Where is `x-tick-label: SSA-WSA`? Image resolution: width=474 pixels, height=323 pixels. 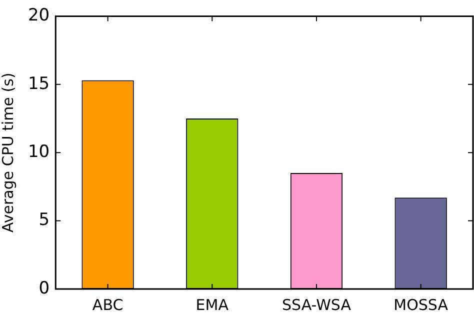
x-tick-label: SSA-WSA is located at coordinates (317, 305).